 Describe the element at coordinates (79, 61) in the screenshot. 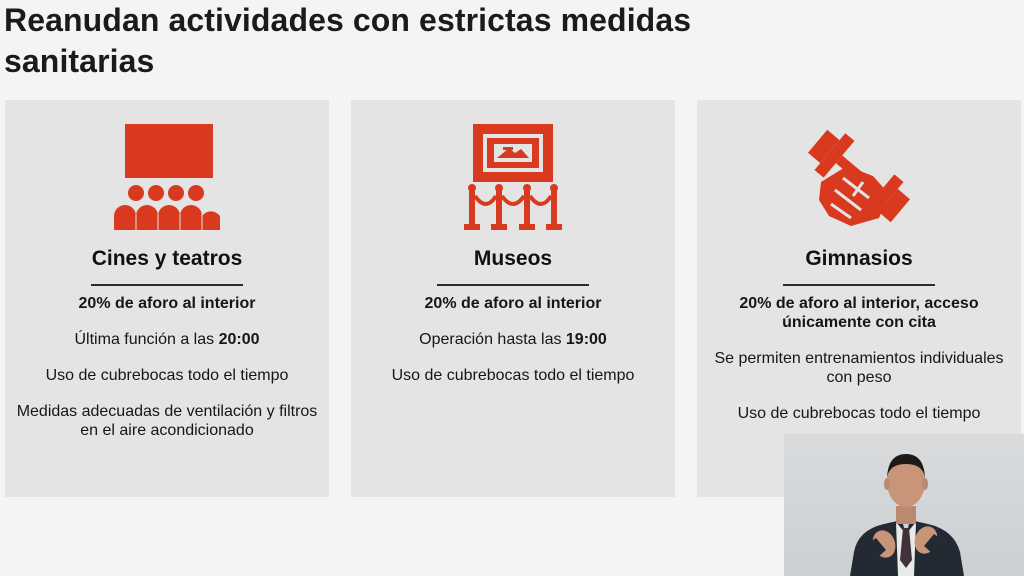

I see `page-title-line-2: sanitarias` at that location.